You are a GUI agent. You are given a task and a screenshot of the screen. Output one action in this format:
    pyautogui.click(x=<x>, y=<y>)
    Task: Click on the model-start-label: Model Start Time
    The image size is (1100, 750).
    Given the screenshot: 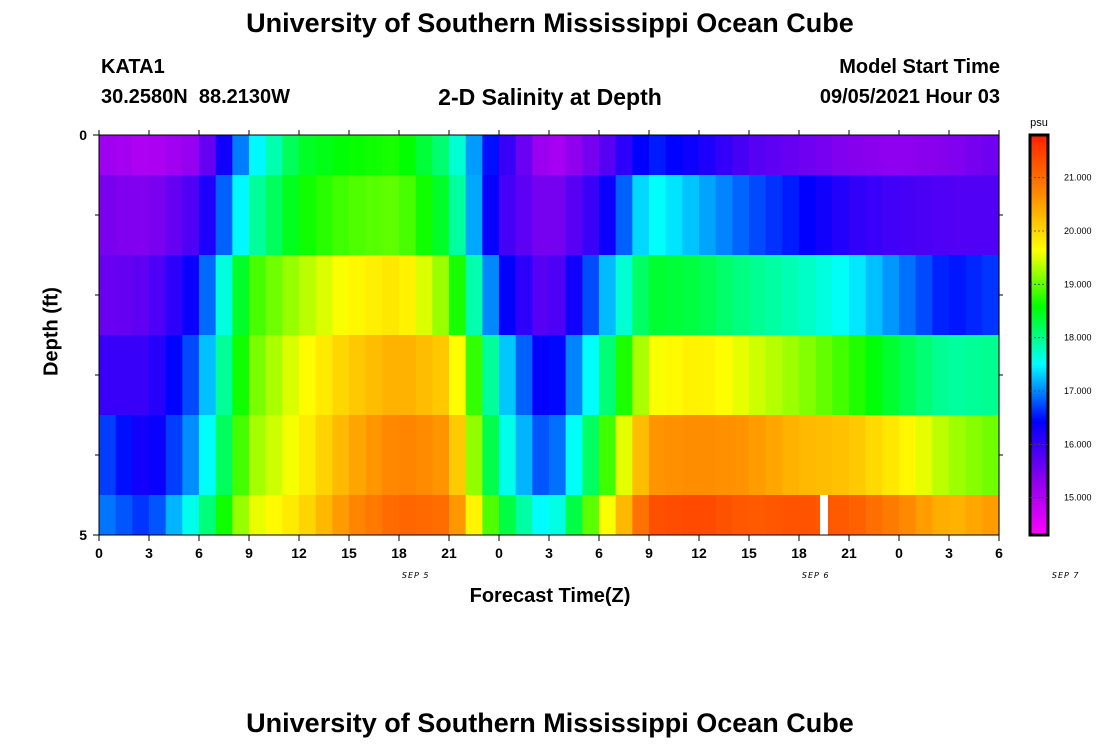 What is the action you would take?
    pyautogui.click(x=919, y=67)
    